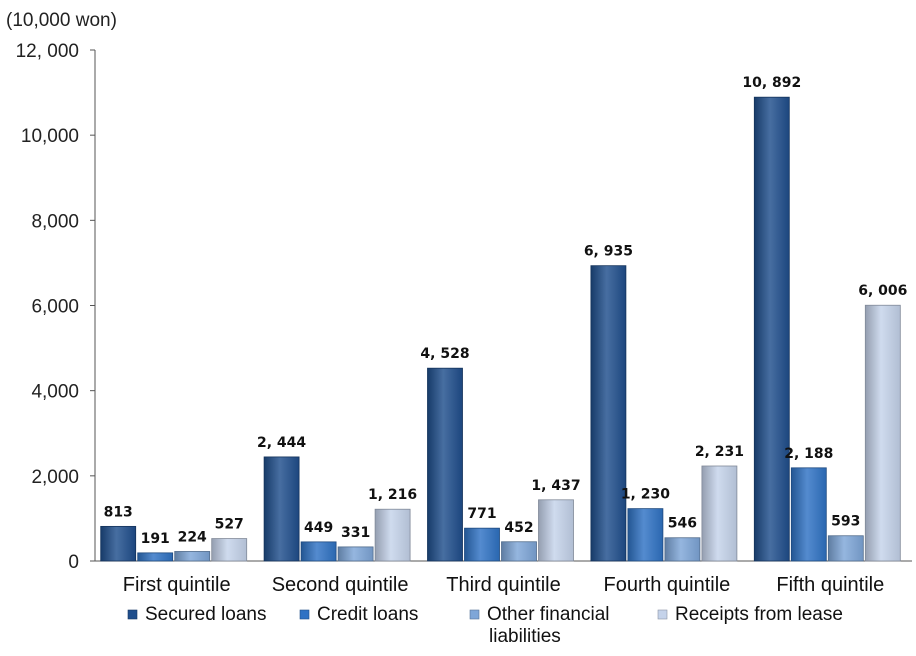 The width and height of the screenshot is (916, 656). I want to click on value-label: 1, 230, so click(645, 495).